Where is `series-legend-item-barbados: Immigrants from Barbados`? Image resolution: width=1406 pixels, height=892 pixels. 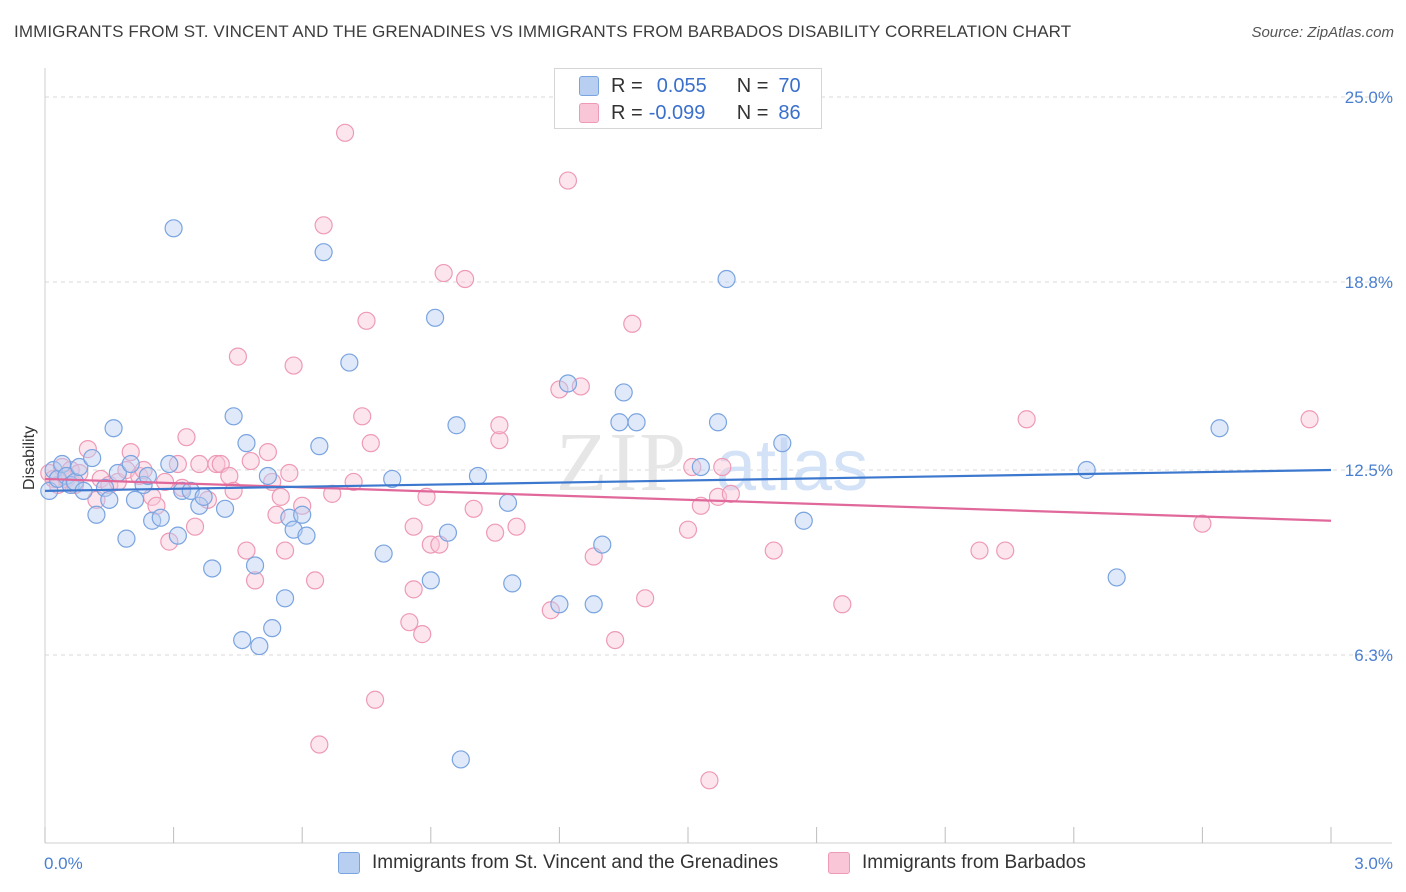
series-legend-item-barbados: Immigrants from Barbados is located at coordinates (957, 863).